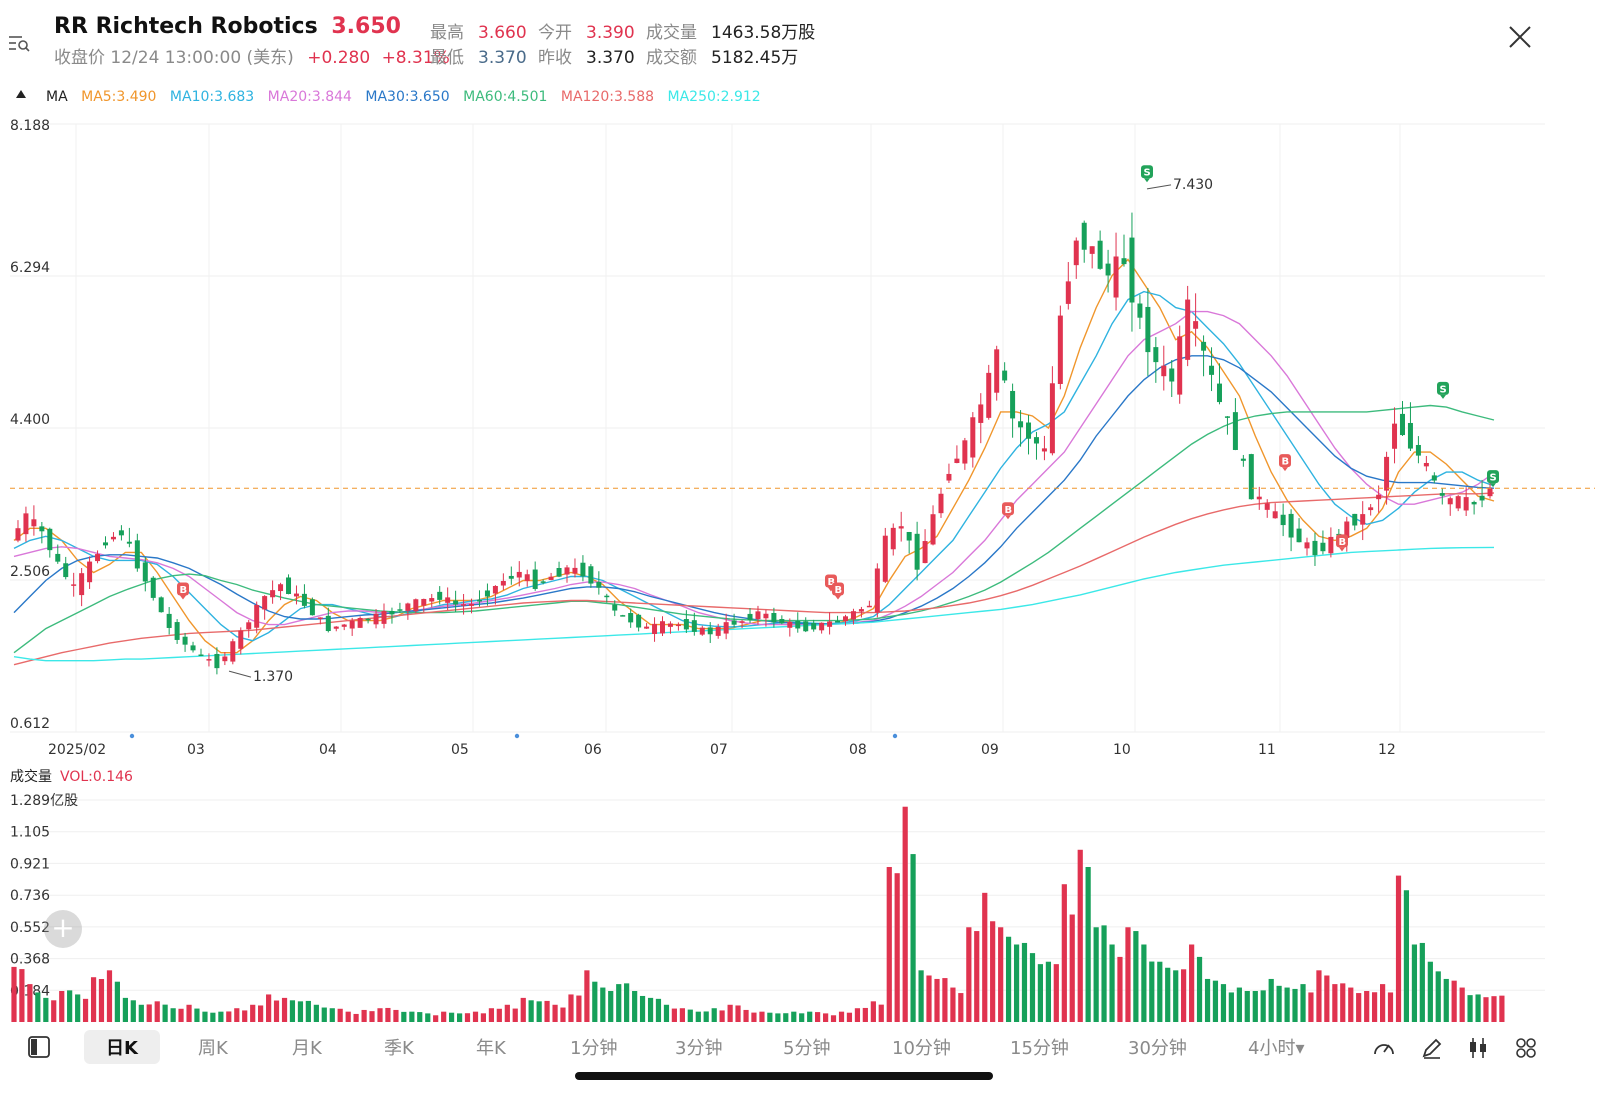  What do you see at coordinates (21, 94) in the screenshot?
I see `collapse-arrow-icon` at bounding box center [21, 94].